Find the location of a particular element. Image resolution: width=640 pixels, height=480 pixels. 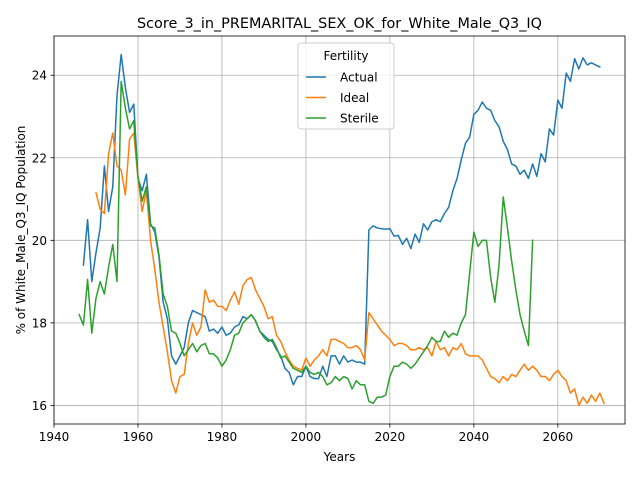

x-tick-label: 1940 is located at coordinates (54, 437).